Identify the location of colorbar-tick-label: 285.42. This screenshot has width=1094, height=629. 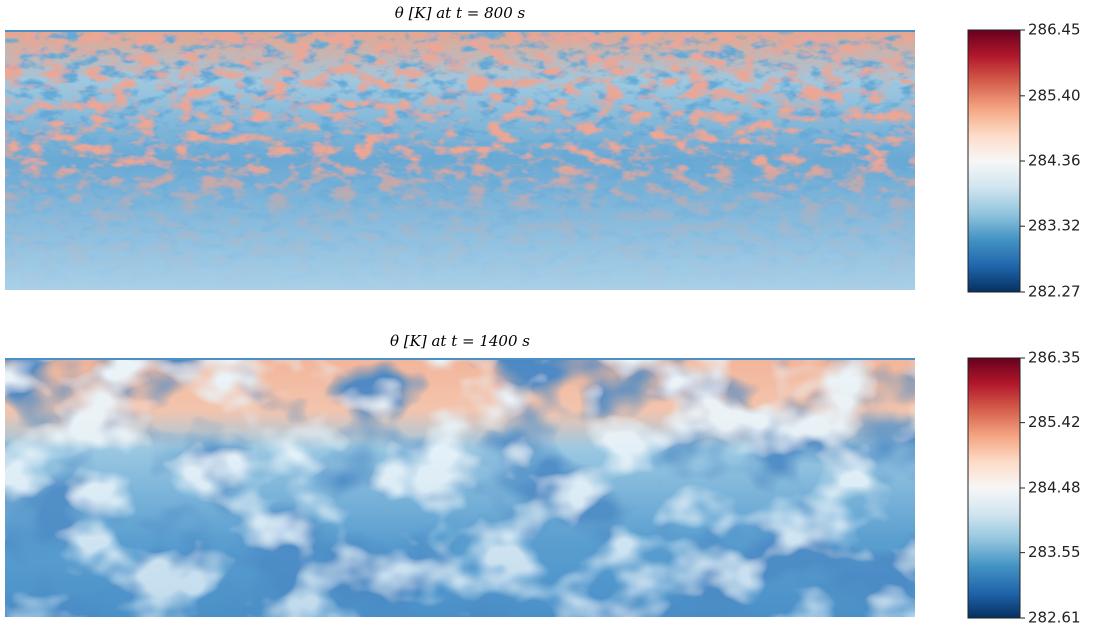
(1054, 422).